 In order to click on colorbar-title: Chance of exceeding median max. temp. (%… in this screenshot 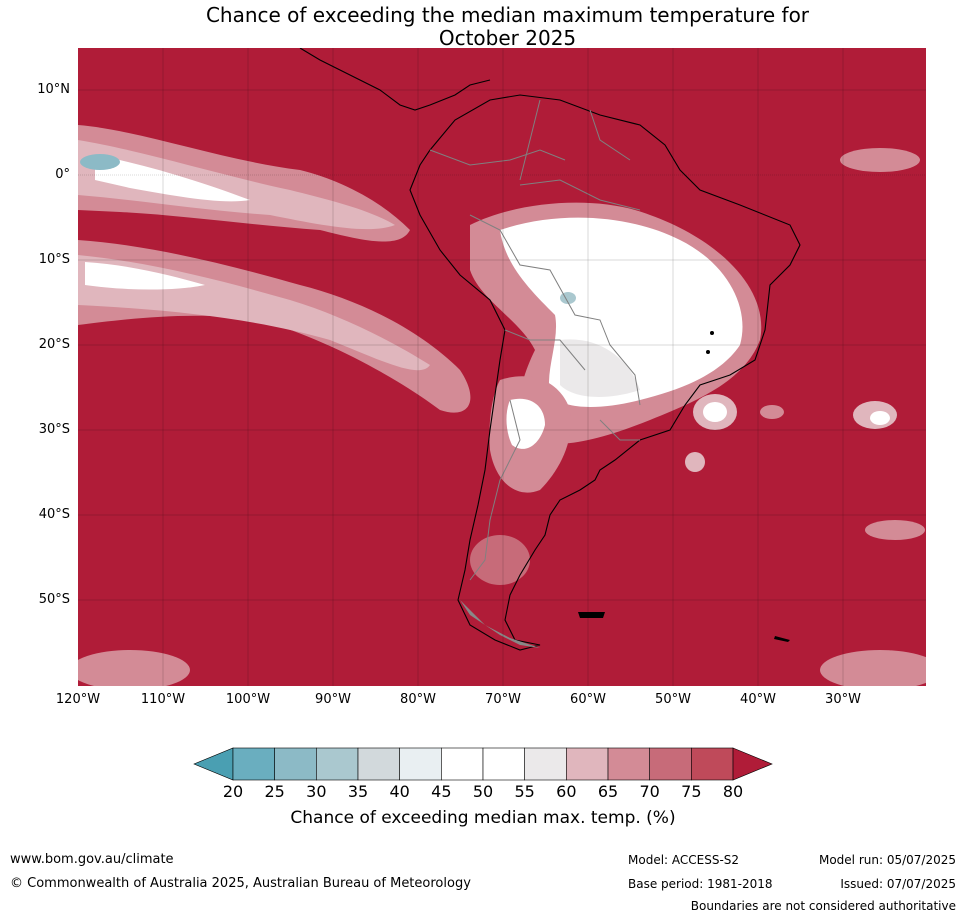, I will do `click(483, 818)`.